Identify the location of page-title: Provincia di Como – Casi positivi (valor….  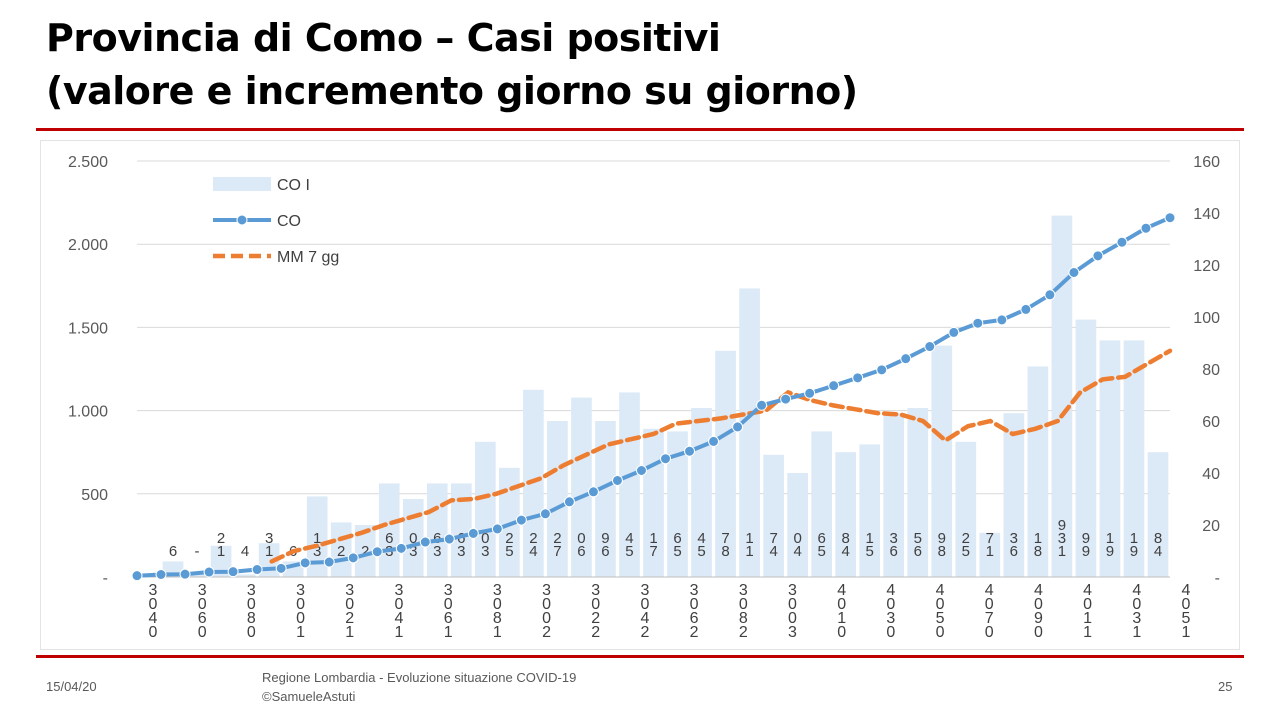
(452, 65).